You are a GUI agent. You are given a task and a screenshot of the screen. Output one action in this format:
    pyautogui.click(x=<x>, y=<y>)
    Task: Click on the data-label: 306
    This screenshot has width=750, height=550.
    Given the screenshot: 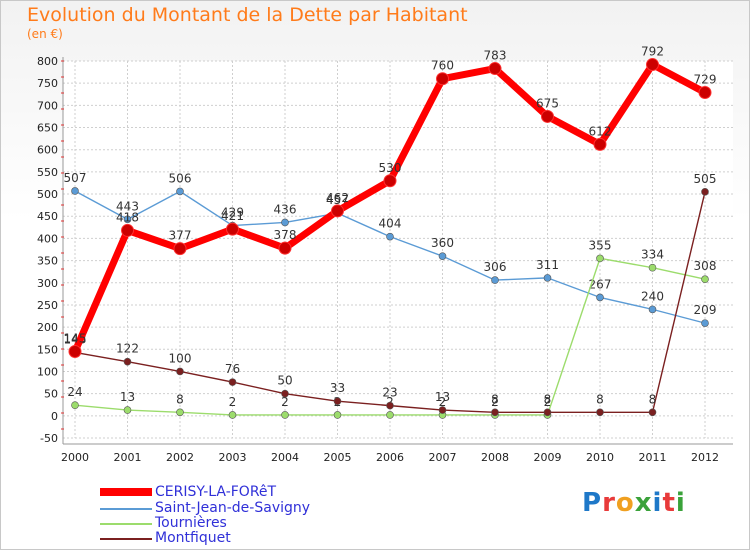 What is the action you would take?
    pyautogui.click(x=495, y=267)
    